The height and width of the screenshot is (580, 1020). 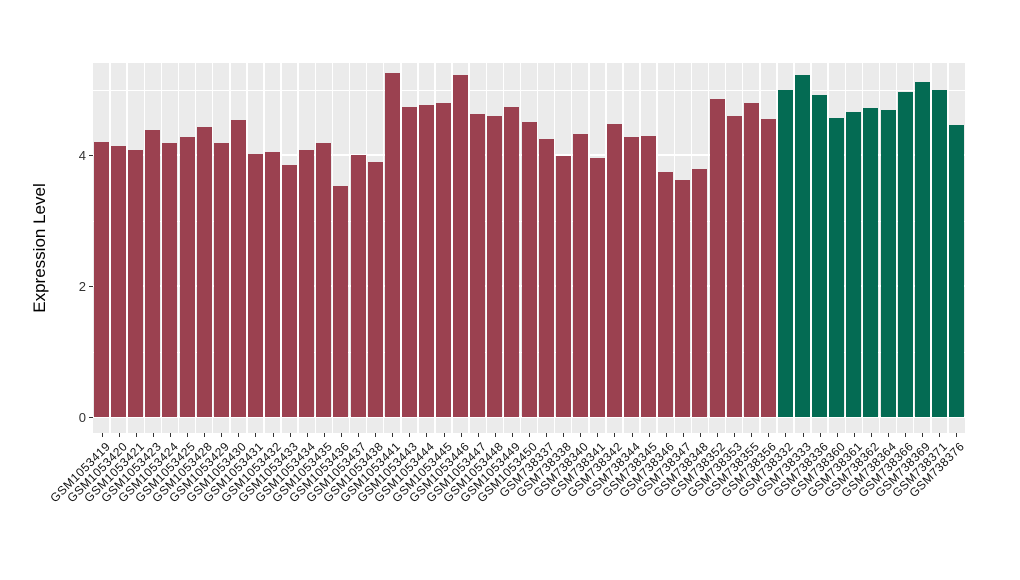 I want to click on x-tick-mark-GSM1053431, so click(x=256, y=435).